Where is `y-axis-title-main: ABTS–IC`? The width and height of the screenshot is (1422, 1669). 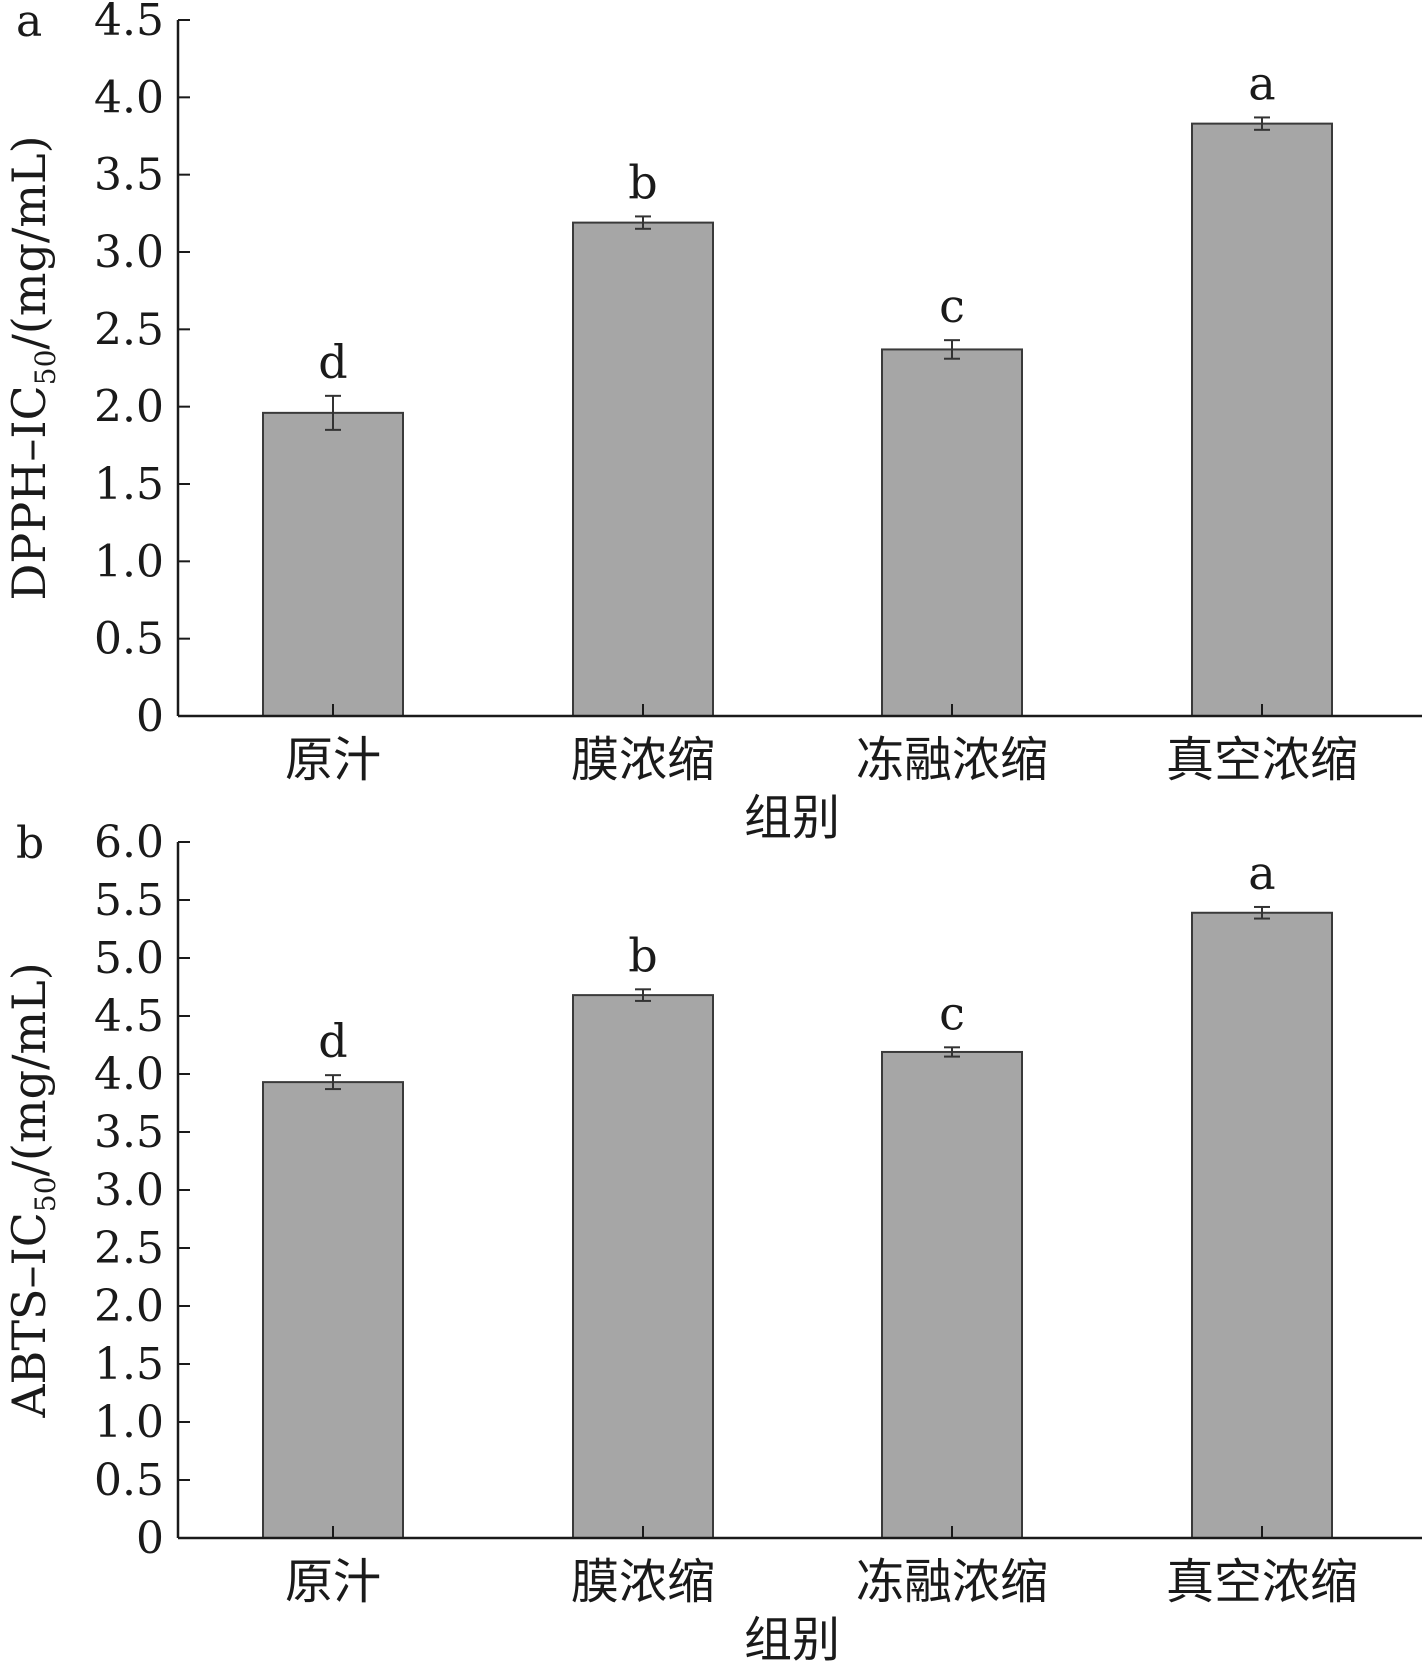 y-axis-title-main: ABTS–IC is located at coordinates (29, 1315).